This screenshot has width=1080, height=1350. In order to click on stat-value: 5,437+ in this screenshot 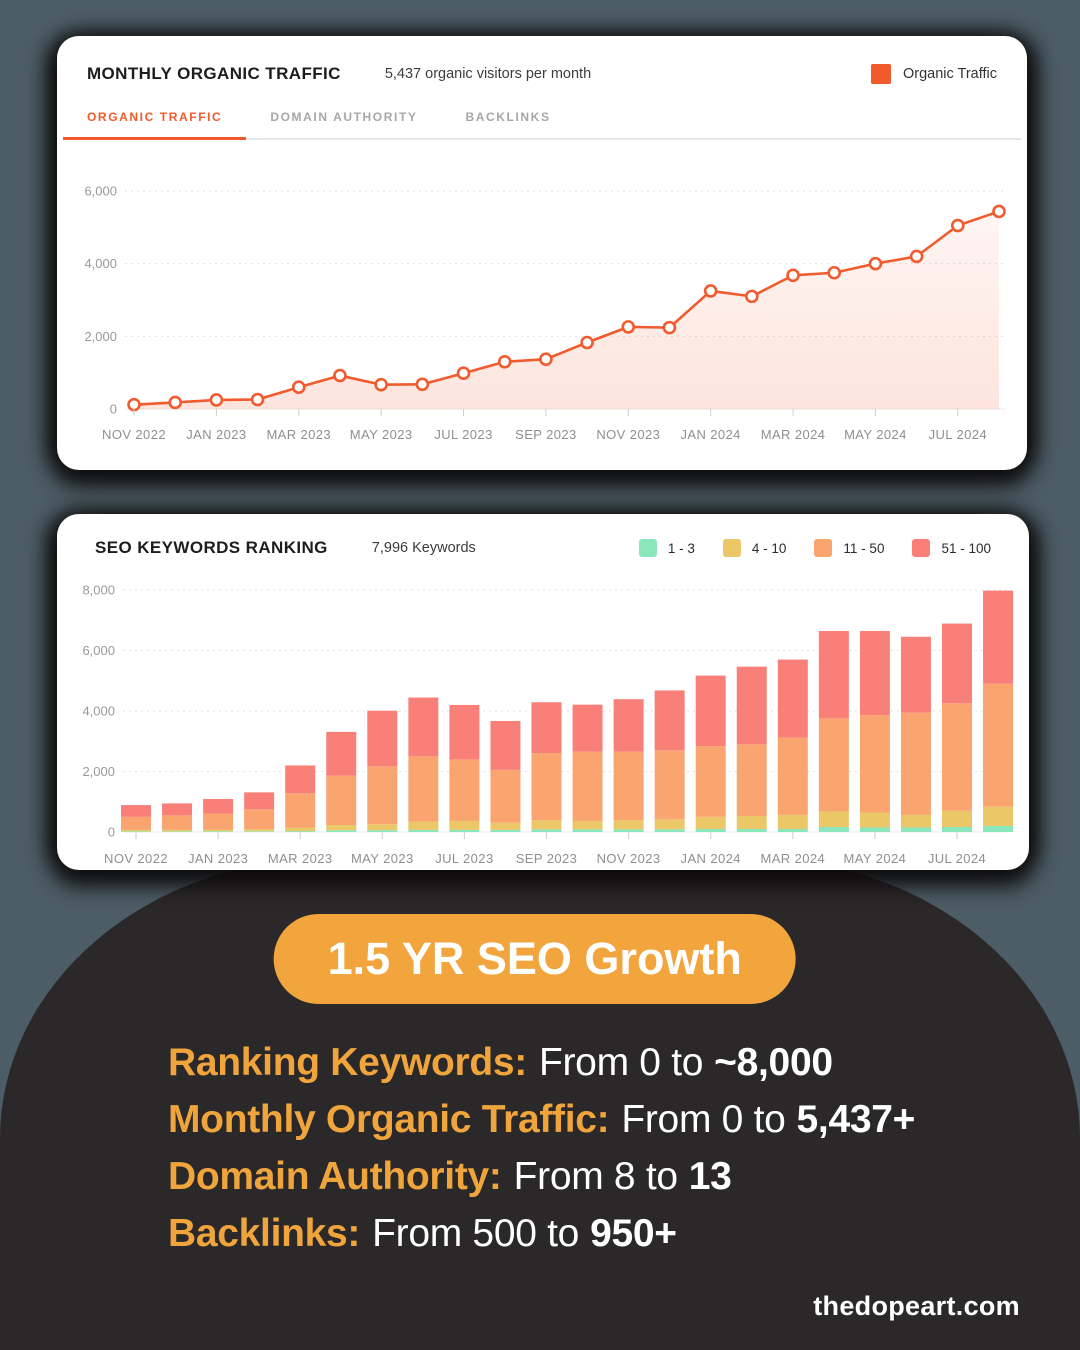, I will do `click(856, 1119)`.